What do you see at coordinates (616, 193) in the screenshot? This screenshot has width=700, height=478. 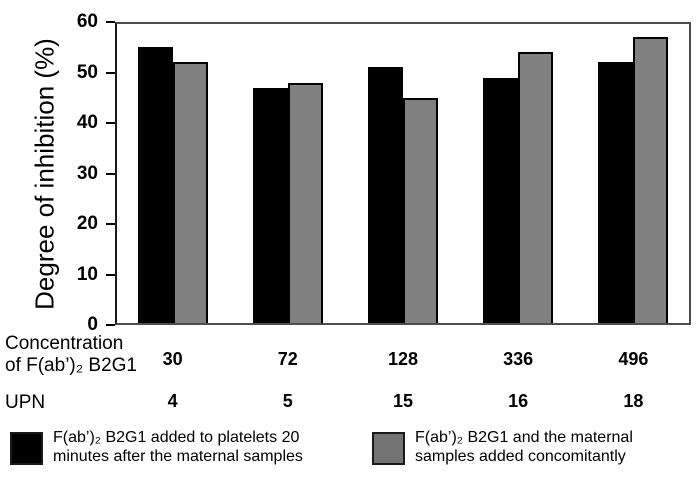 I see `bar-series1-group5` at bounding box center [616, 193].